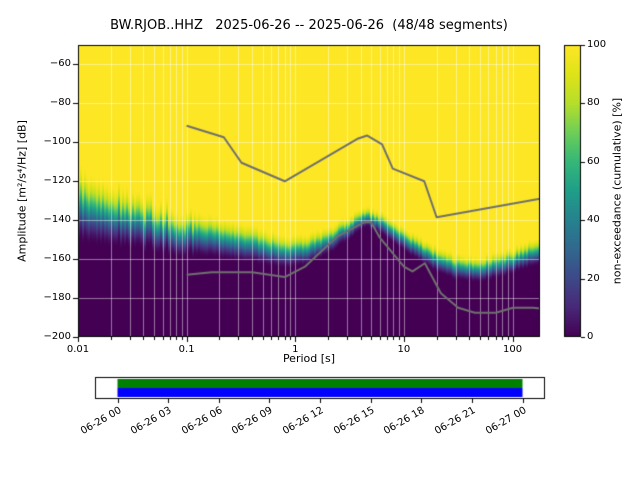 The height and width of the screenshot is (480, 640). What do you see at coordinates (512, 349) in the screenshot?
I see `x-tick-label: 100` at bounding box center [512, 349].